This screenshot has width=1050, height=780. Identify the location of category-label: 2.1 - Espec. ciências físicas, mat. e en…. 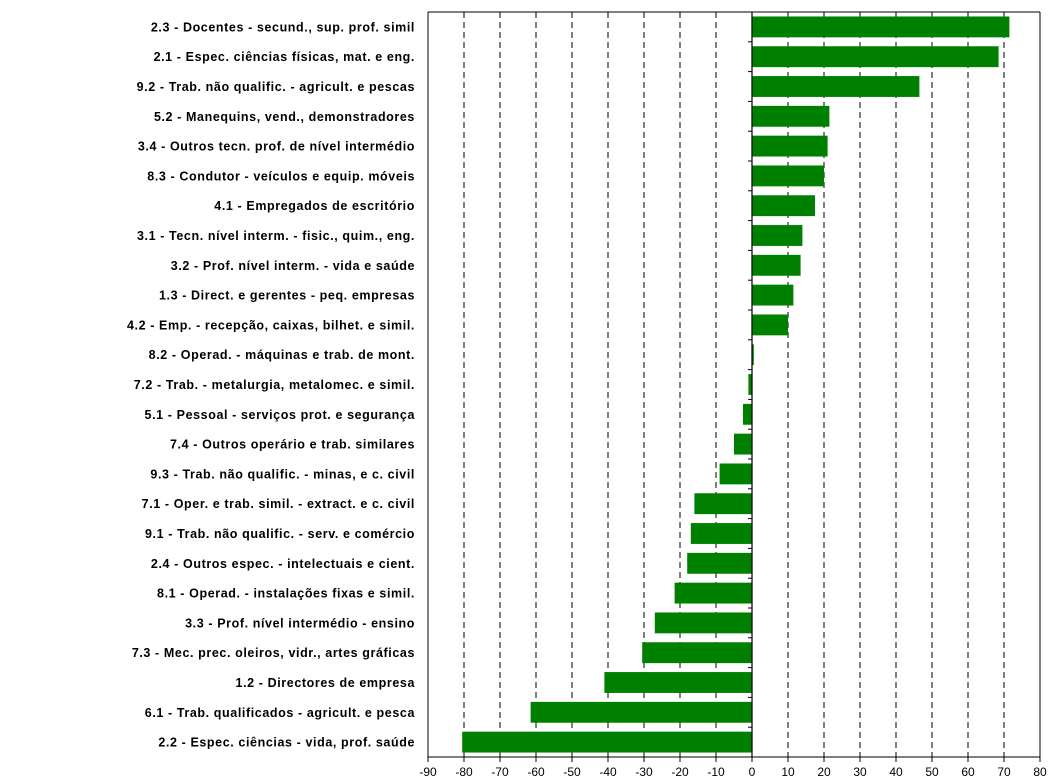
(284, 57).